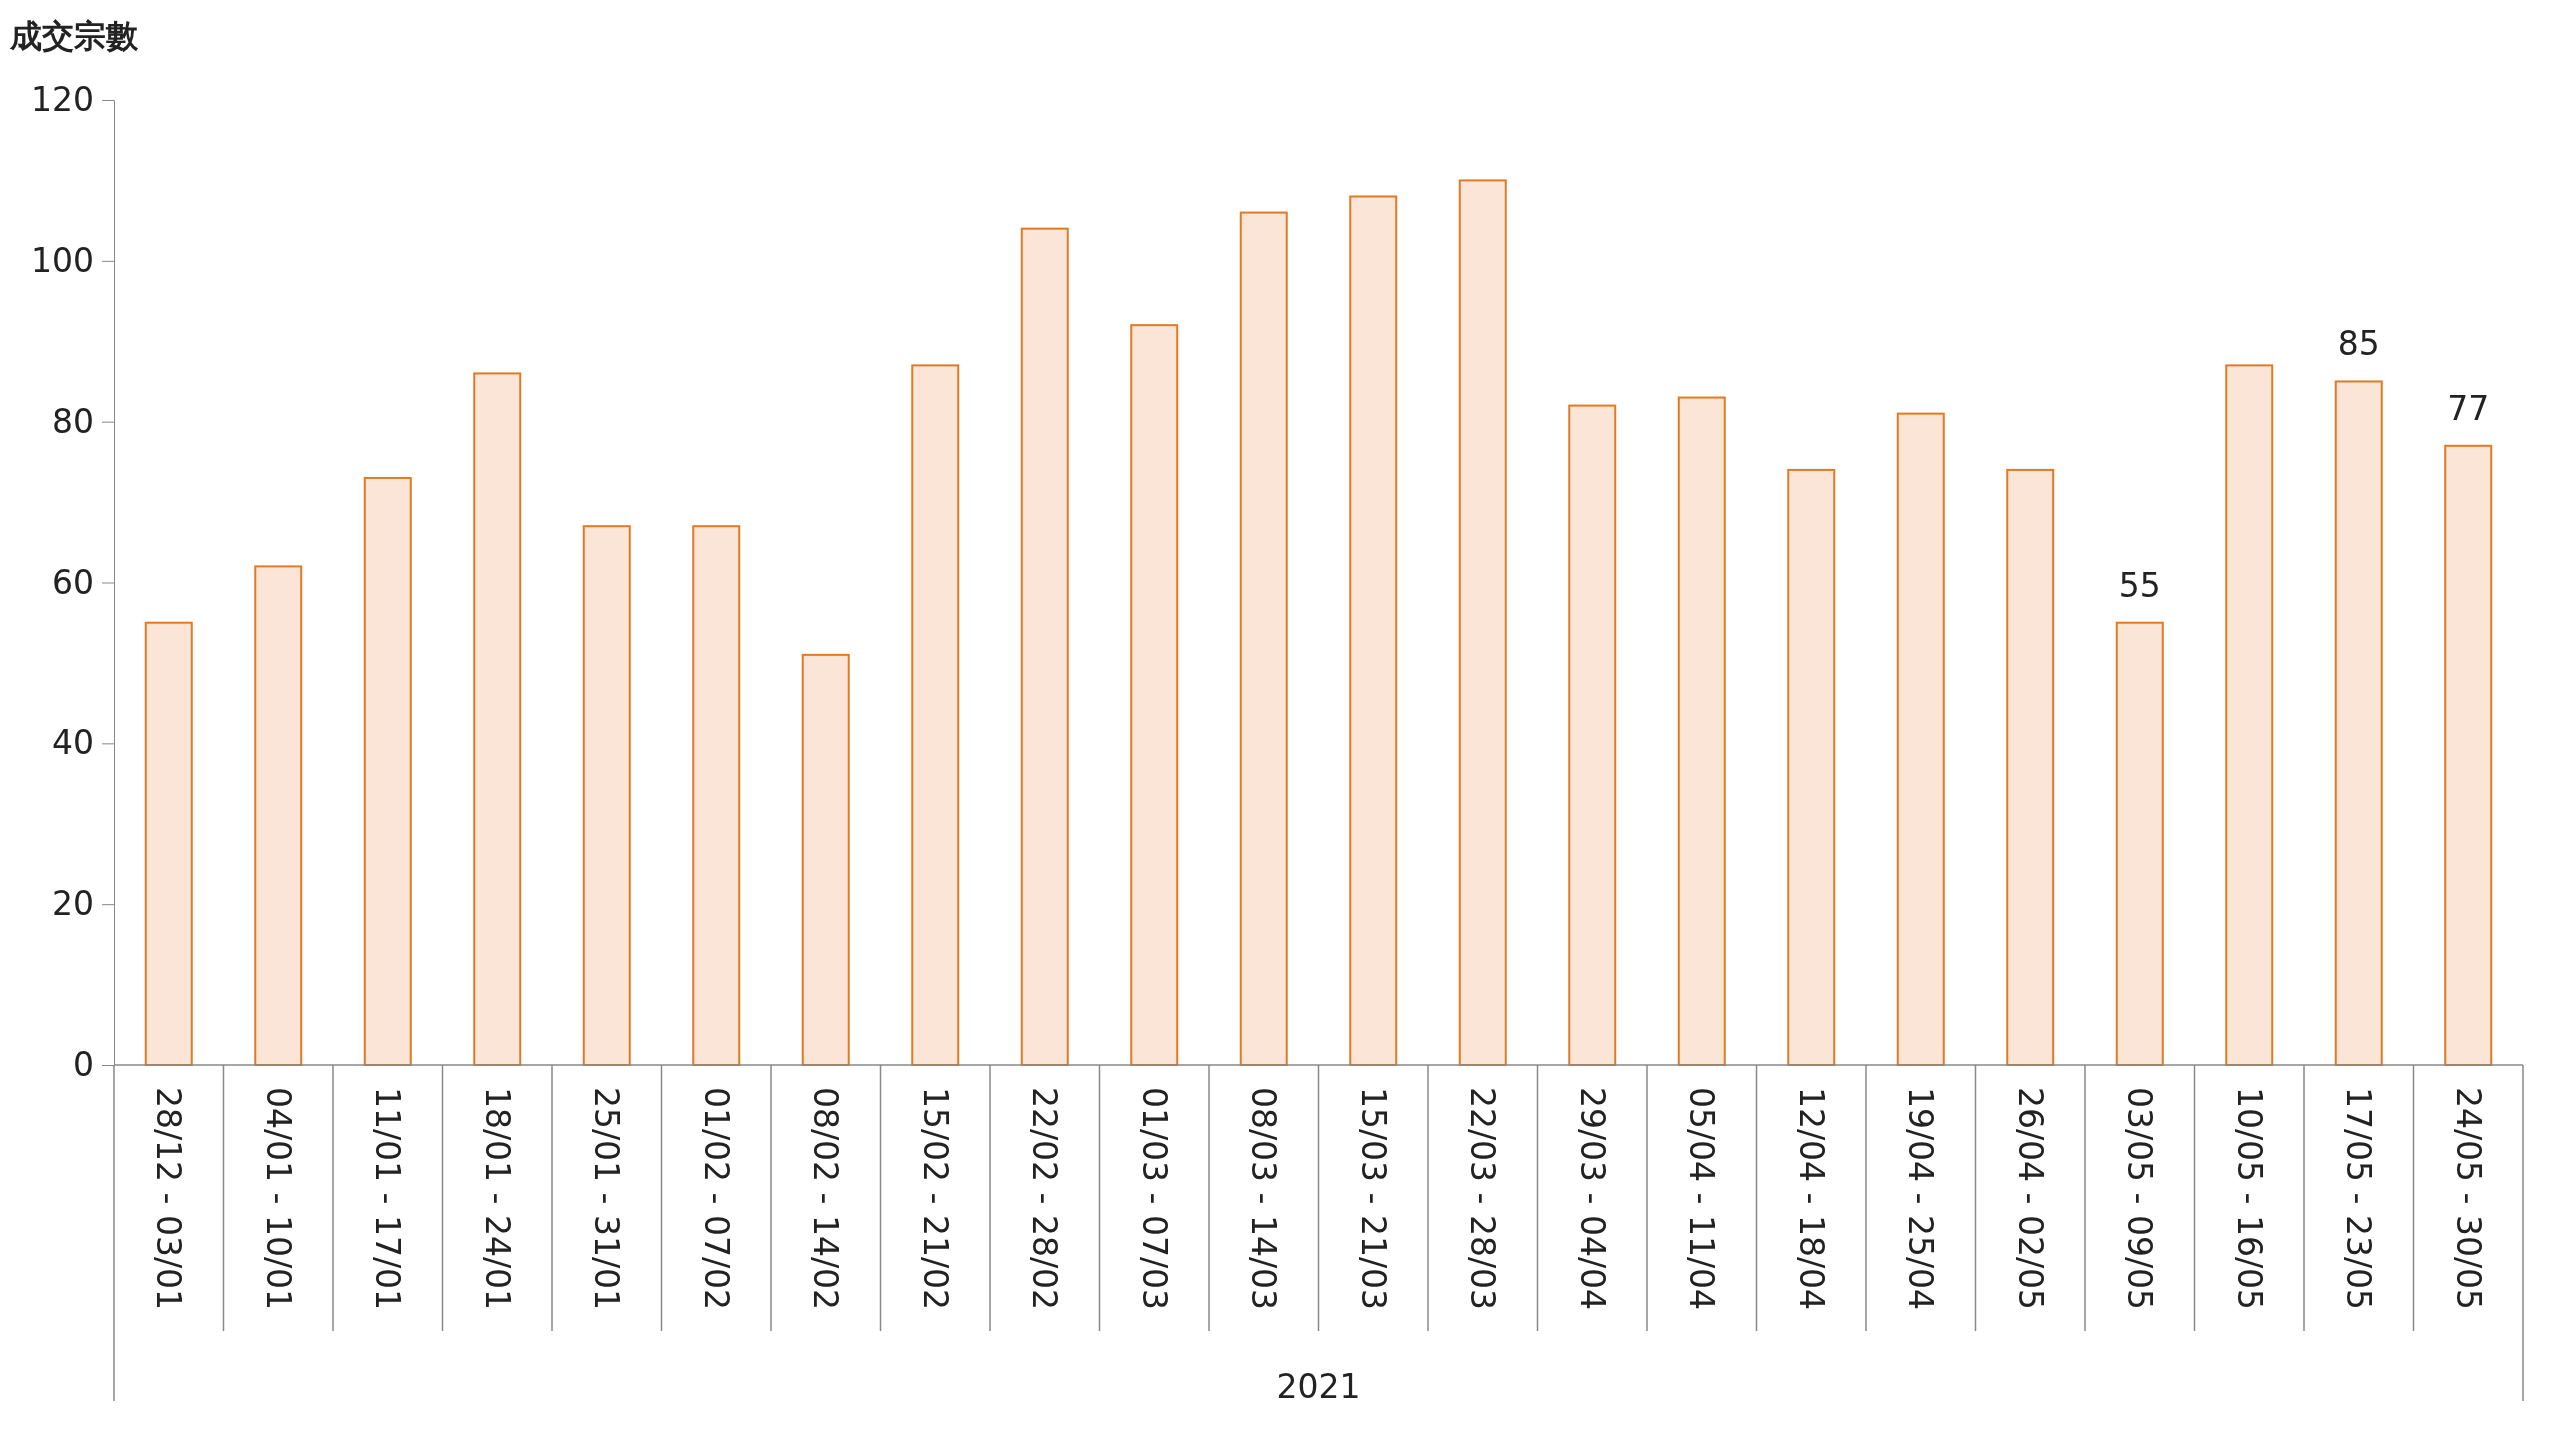 This screenshot has height=1440, width=2560. Describe the element at coordinates (607, 1199) in the screenshot. I see `x-tick-label: 25/01 - 31/01` at that location.